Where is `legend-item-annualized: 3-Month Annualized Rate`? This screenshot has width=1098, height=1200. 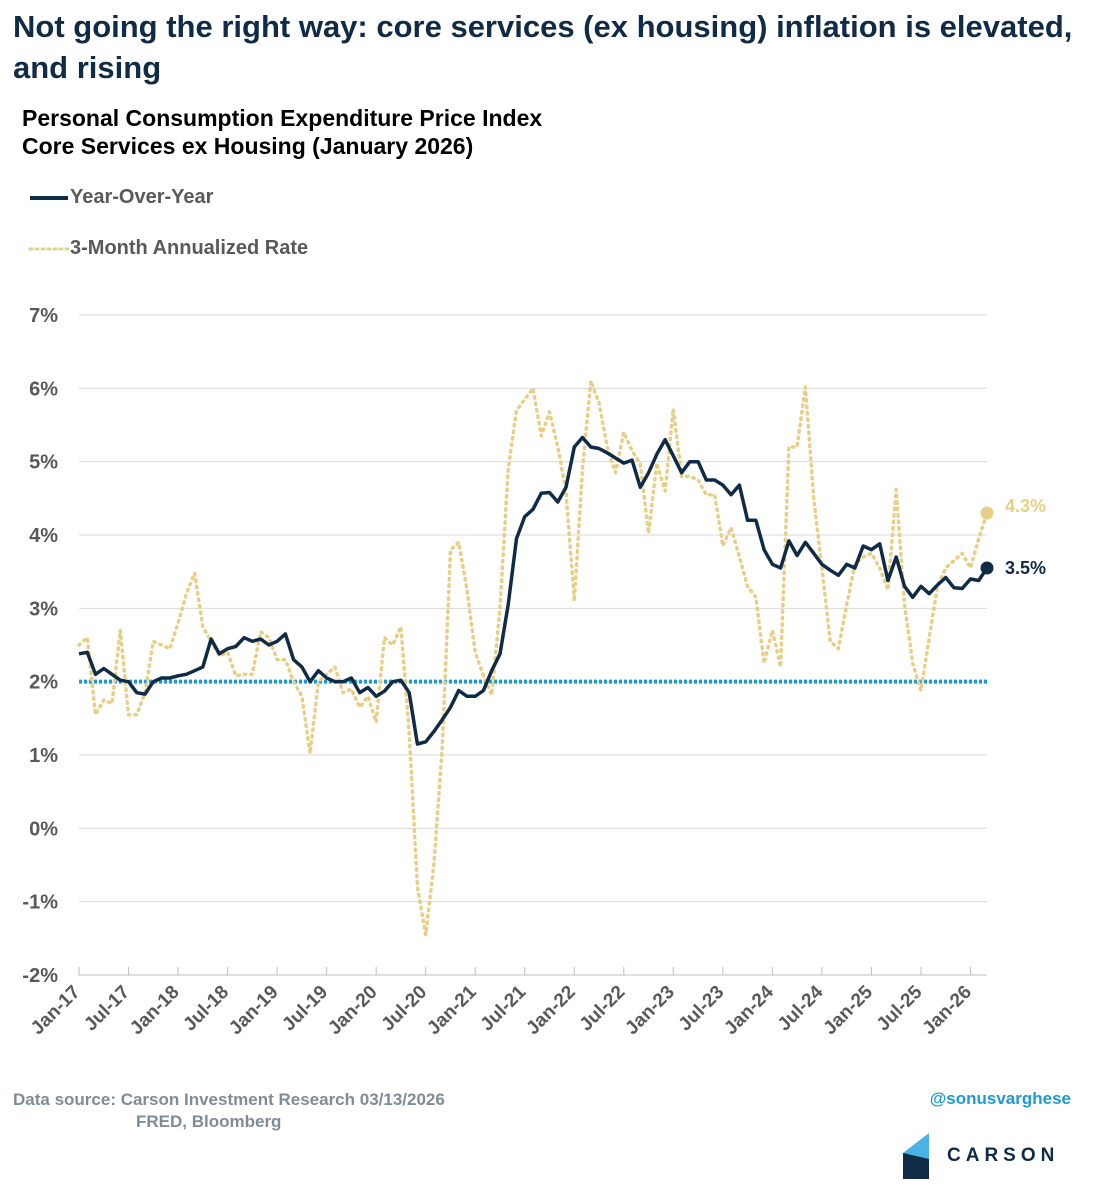
legend-item-annualized: 3-Month Annualized Rate is located at coordinates (168, 248).